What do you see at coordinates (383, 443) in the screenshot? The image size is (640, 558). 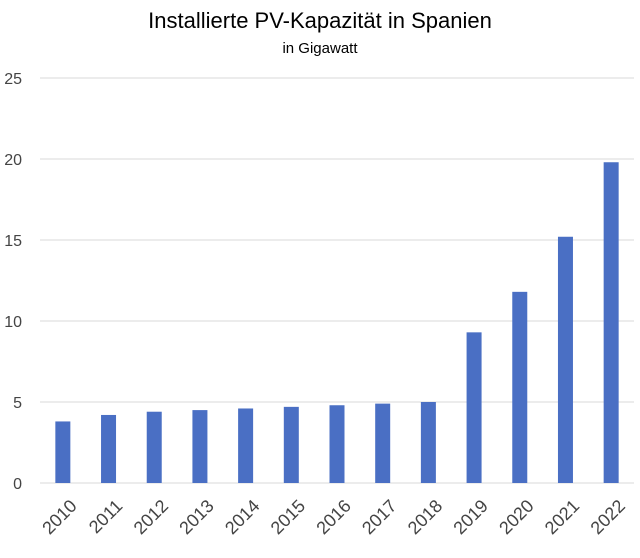 I see `bar-2017` at bounding box center [383, 443].